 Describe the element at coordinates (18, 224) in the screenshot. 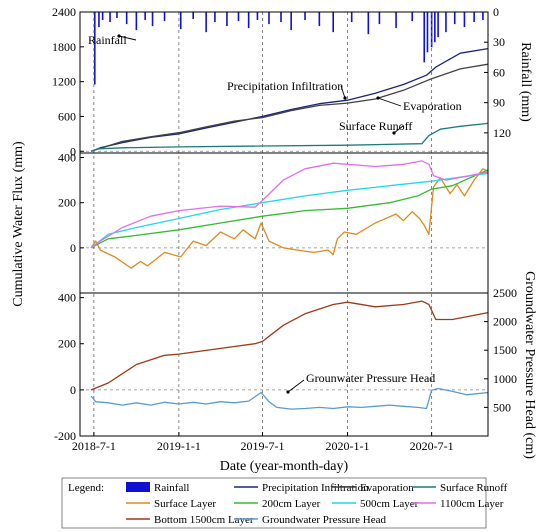

I see `y-axis-label: Cumulative Water Flux (mm)` at that location.